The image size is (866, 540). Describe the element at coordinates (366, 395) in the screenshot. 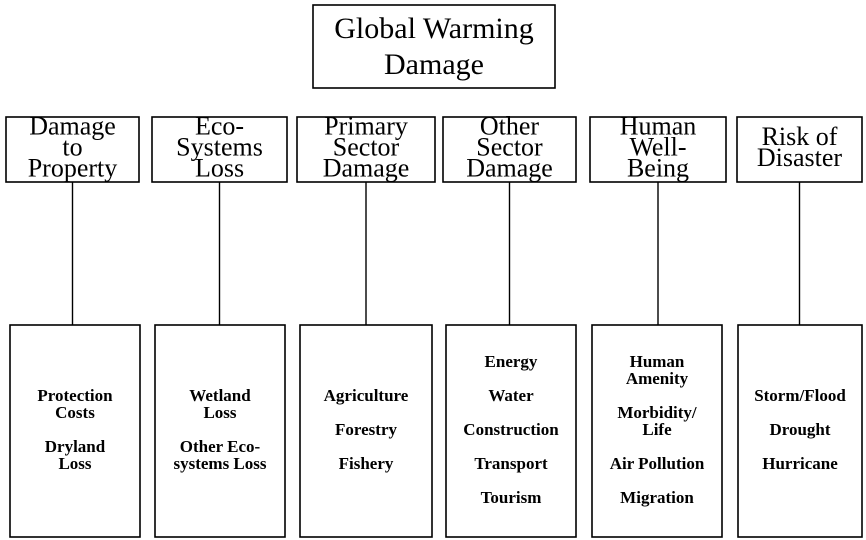

I see `item-text: Agriculture` at that location.